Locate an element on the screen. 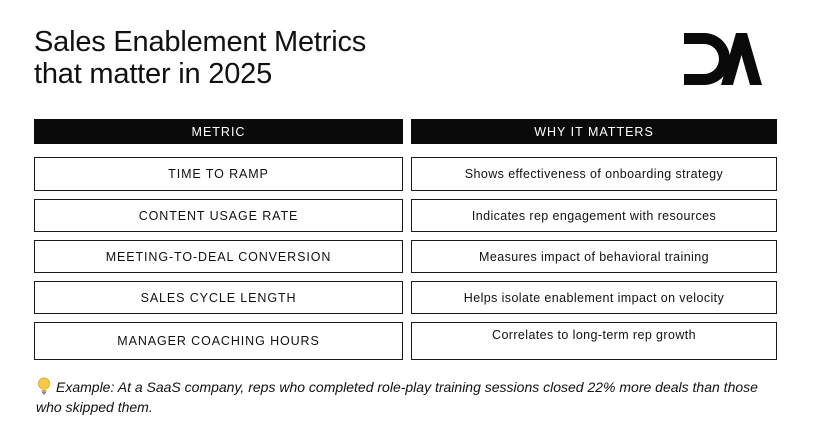  title-line-1: Sales Enablement Metrics is located at coordinates (200, 42).